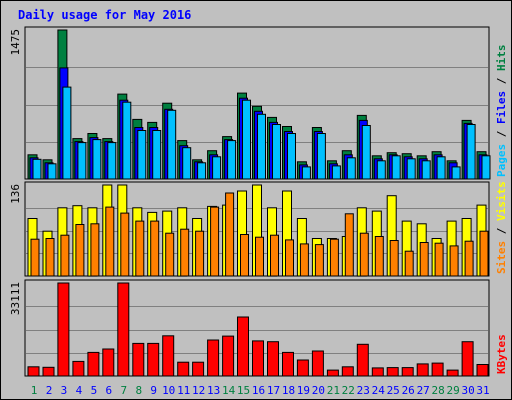 This screenshot has width=512, height=400. I want to click on legend-entry: /, so click(501, 81).